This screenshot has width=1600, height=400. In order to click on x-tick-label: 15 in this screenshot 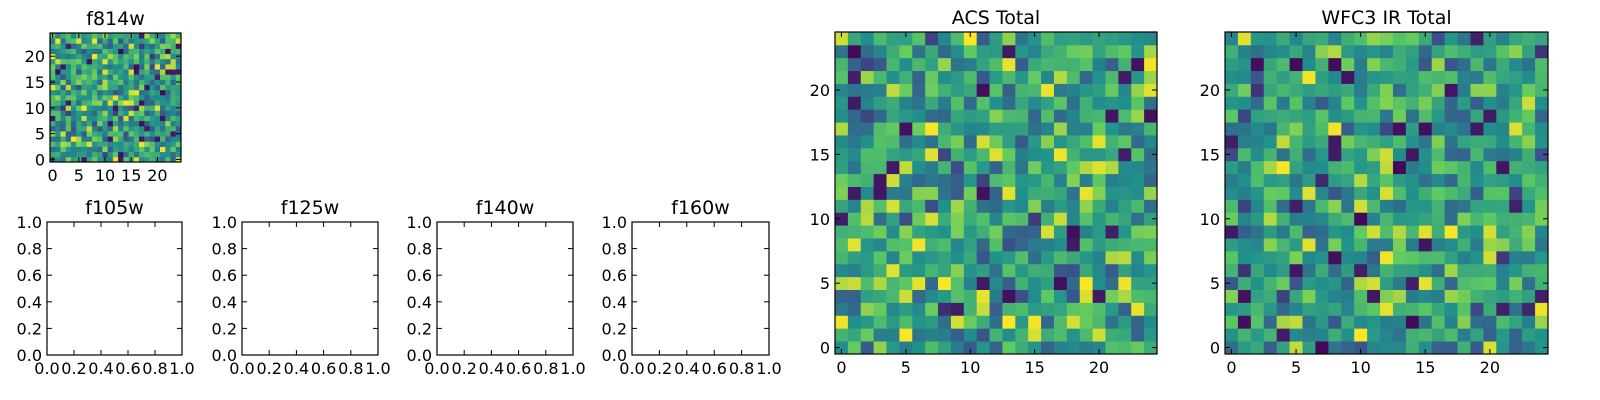, I will do `click(131, 175)`.